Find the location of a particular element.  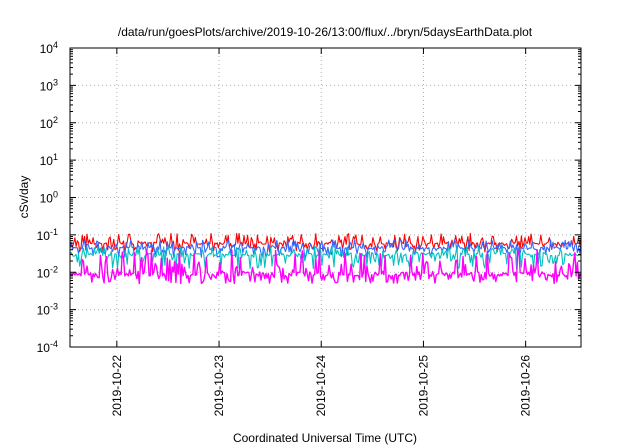

y-tick-label: 10⁻¹ is located at coordinates (47, 235).